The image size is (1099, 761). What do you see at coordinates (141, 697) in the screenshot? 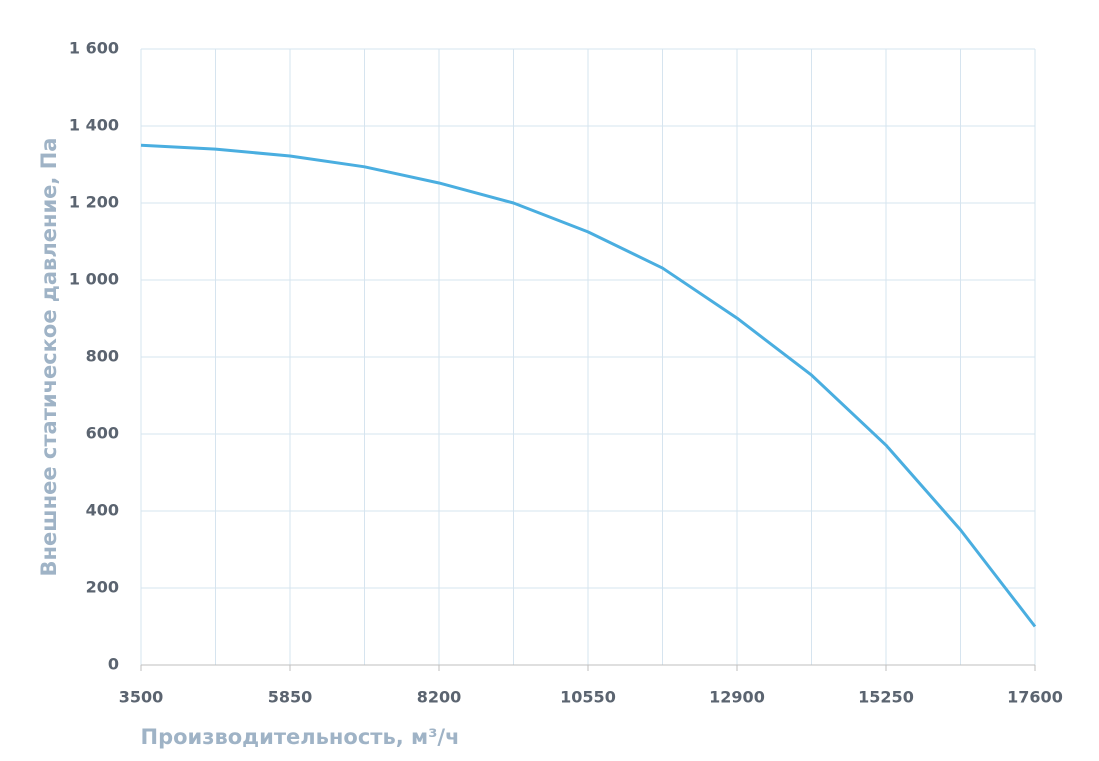
I see `x-tick-label: 3500` at bounding box center [141, 697].